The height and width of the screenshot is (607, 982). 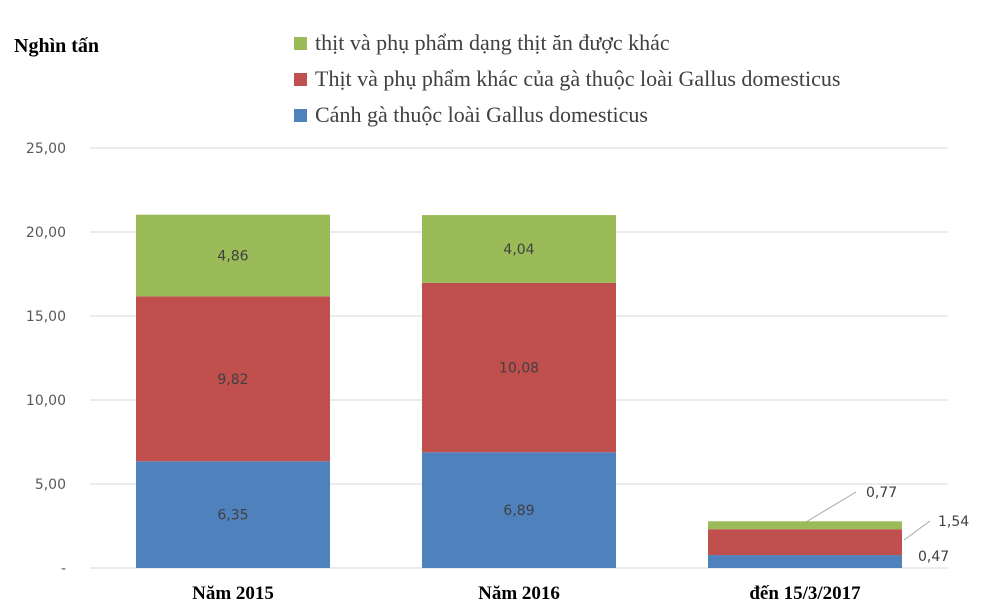 I want to click on data-label: 9,82, so click(x=232, y=380).